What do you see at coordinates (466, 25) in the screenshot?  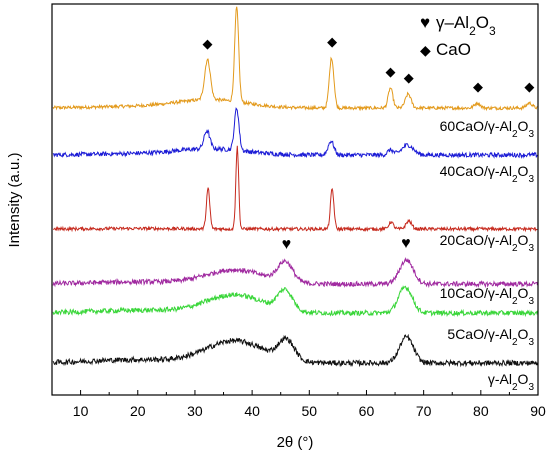 I see `legend-label: γ–Al2O3` at bounding box center [466, 25].